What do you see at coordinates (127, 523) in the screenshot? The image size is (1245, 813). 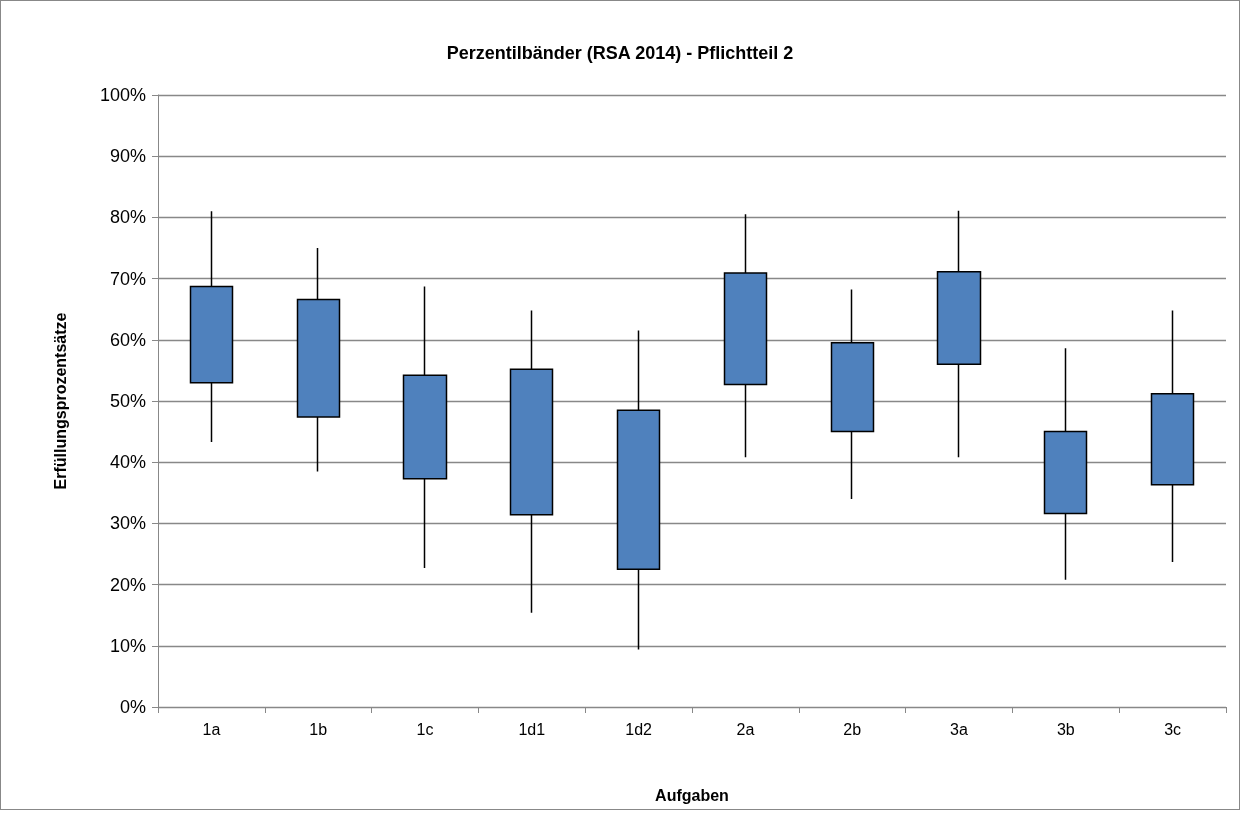 I see `y-tick-label: 30%` at bounding box center [127, 523].